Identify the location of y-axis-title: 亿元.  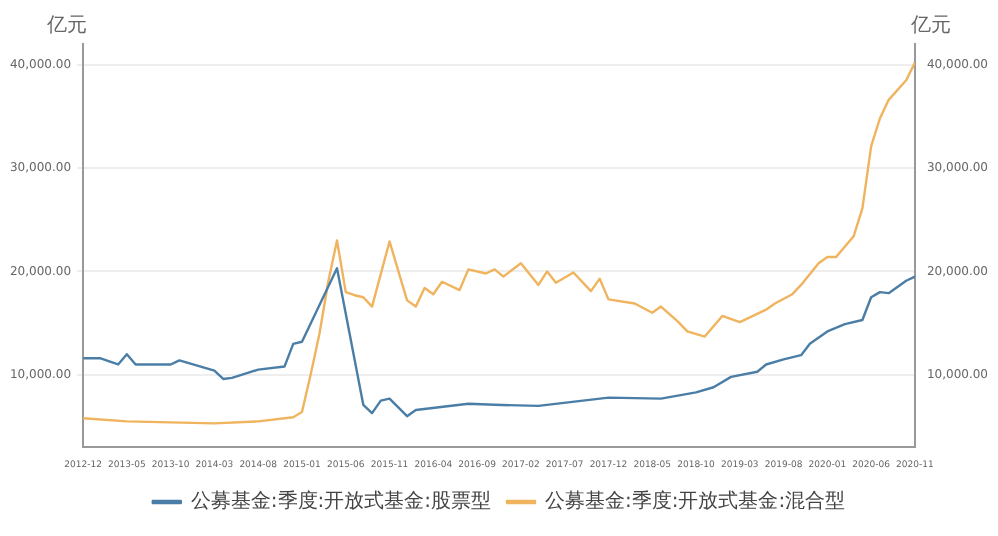
(66, 26).